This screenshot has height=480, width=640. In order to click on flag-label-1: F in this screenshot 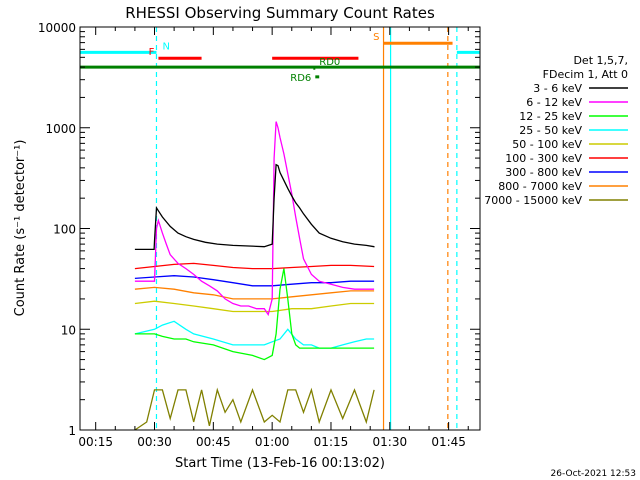, I will do `click(152, 52)`.